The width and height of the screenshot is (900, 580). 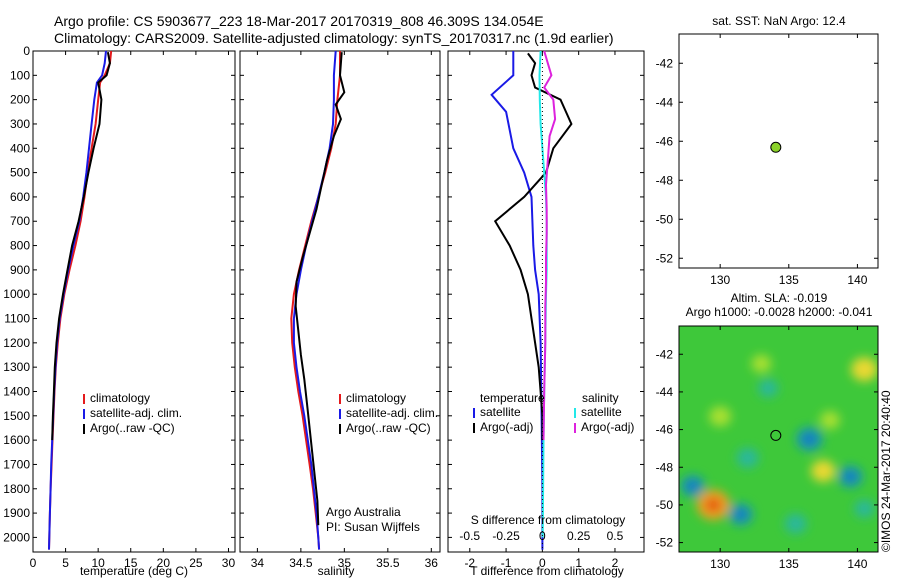 I want to click on panel-sst-map-frame, so click(x=778, y=151).